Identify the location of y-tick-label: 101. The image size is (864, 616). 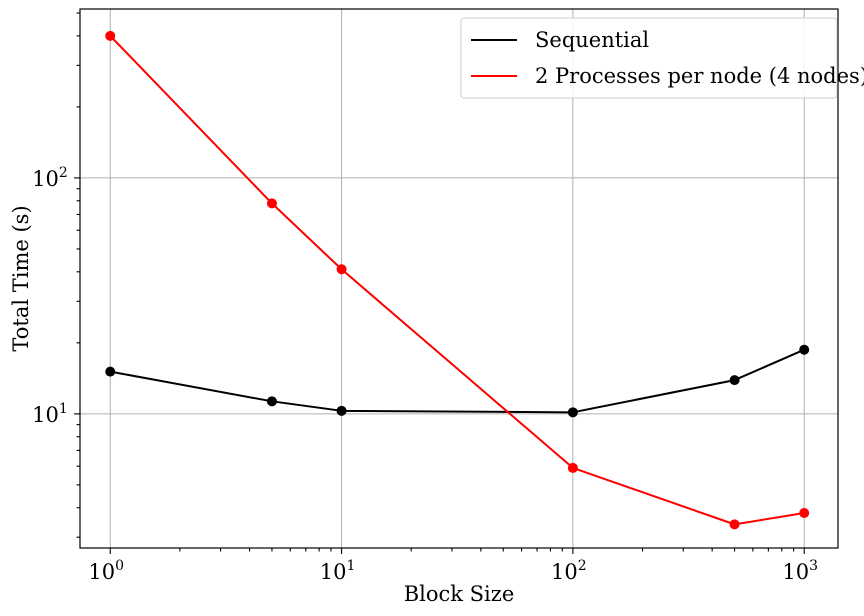
(50, 414).